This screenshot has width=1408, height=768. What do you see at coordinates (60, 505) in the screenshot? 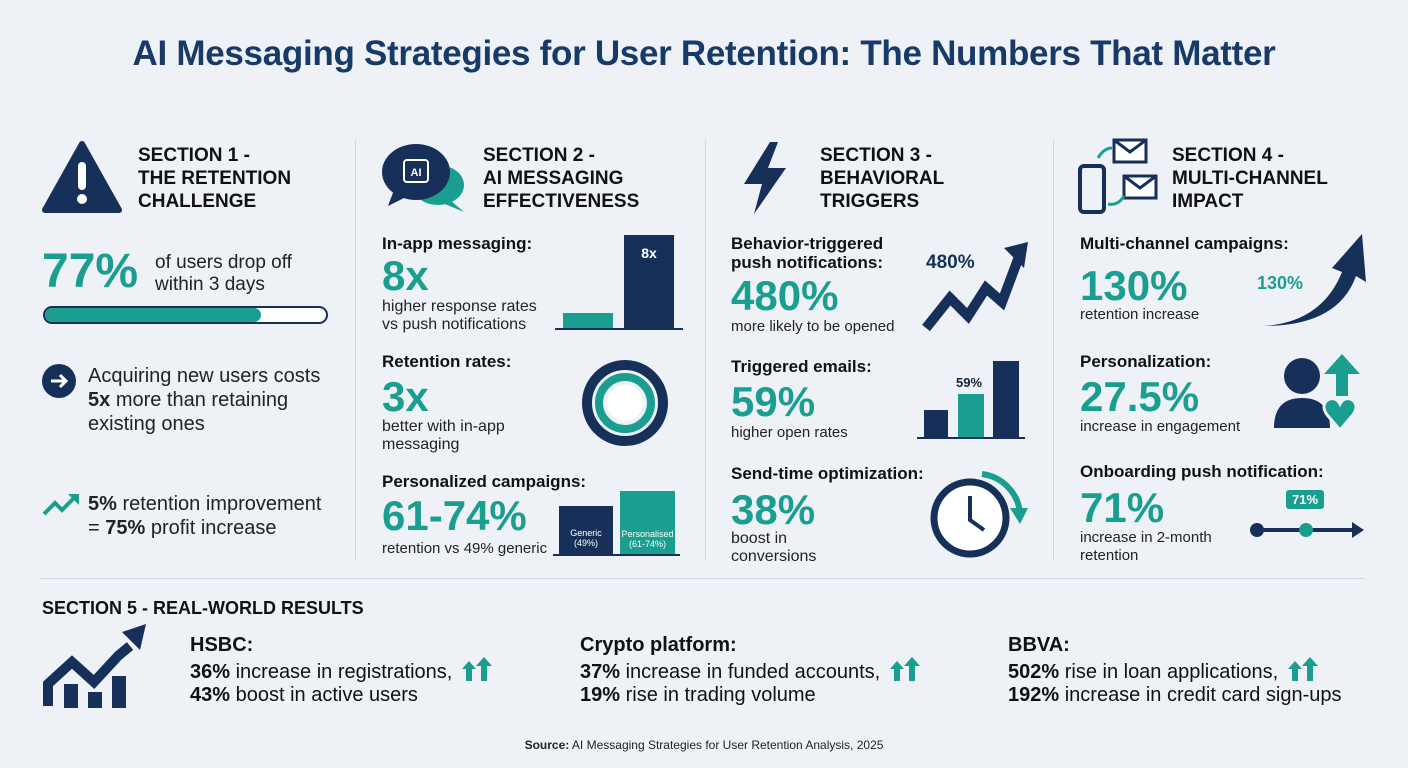
I see `trend-up-icon` at bounding box center [60, 505].